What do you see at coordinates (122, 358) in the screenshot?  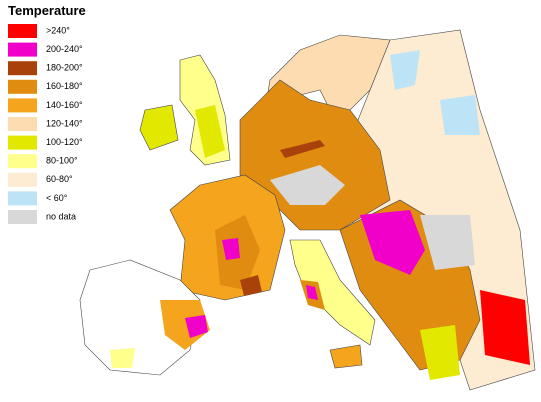 I see `region-iberia-yellow` at bounding box center [122, 358].